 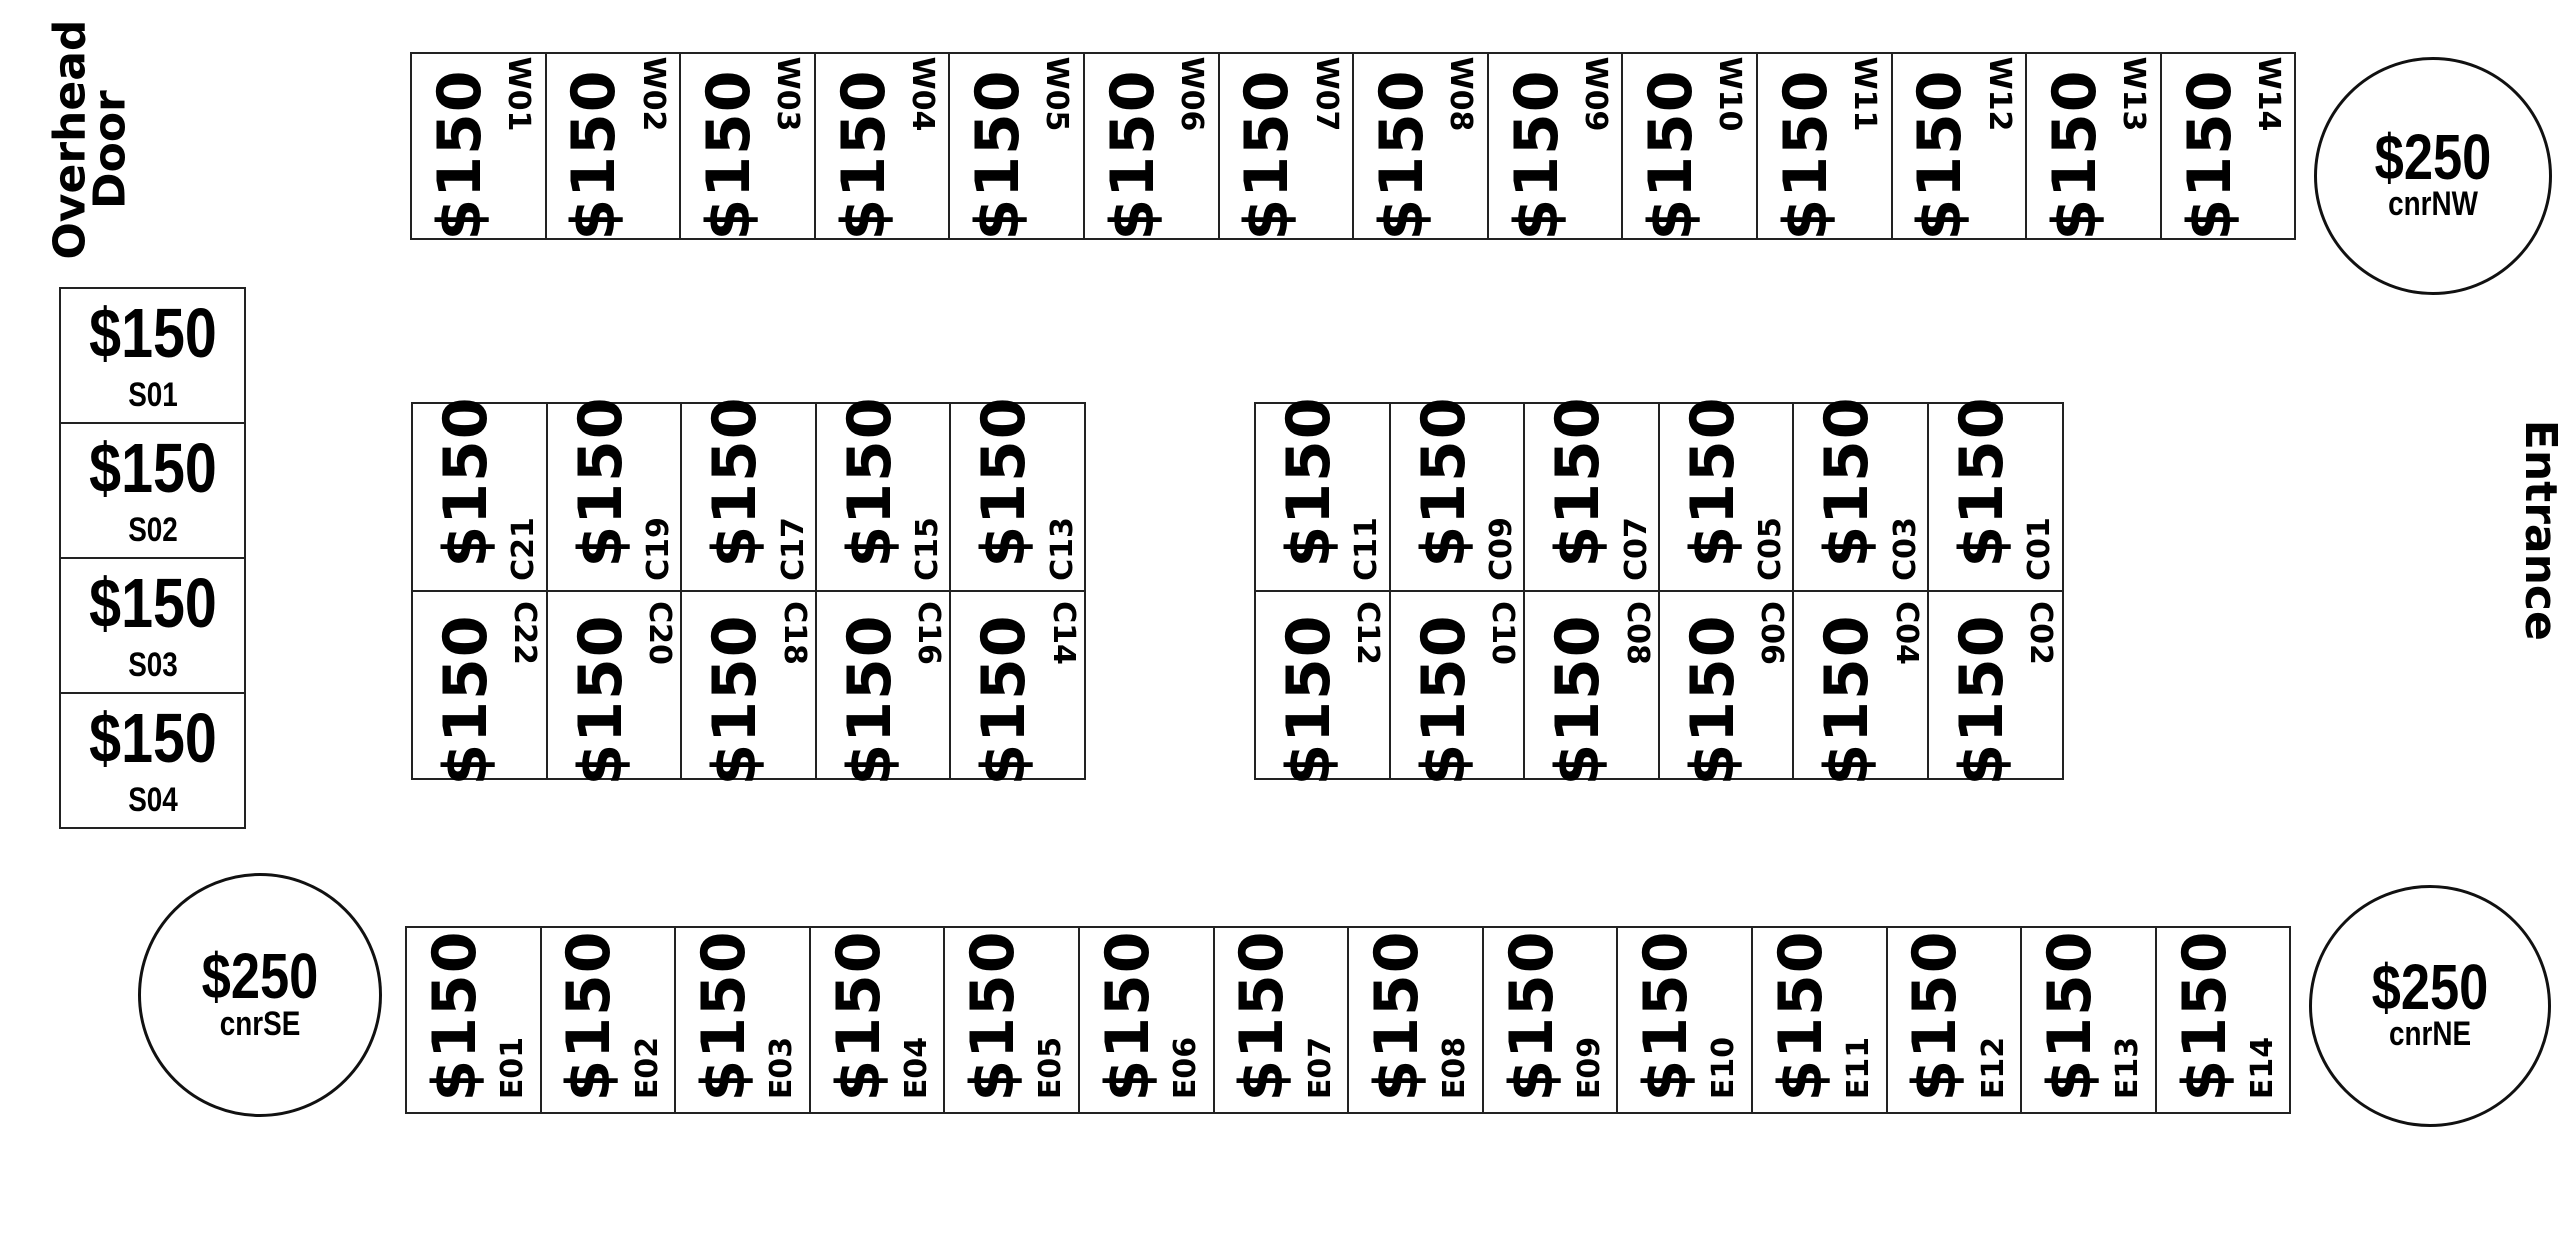 What do you see at coordinates (479, 687) in the screenshot?
I see `booth-c22: $150 C22` at bounding box center [479, 687].